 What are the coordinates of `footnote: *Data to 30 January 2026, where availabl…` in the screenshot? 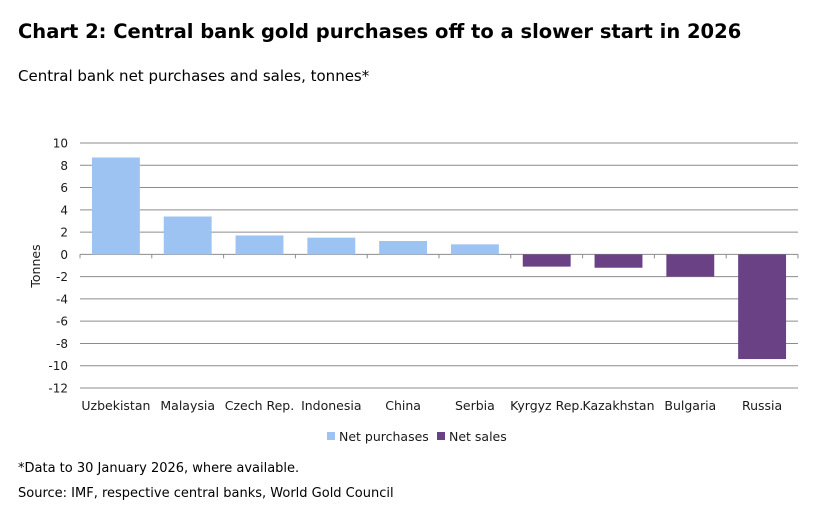 It's located at (159, 468).